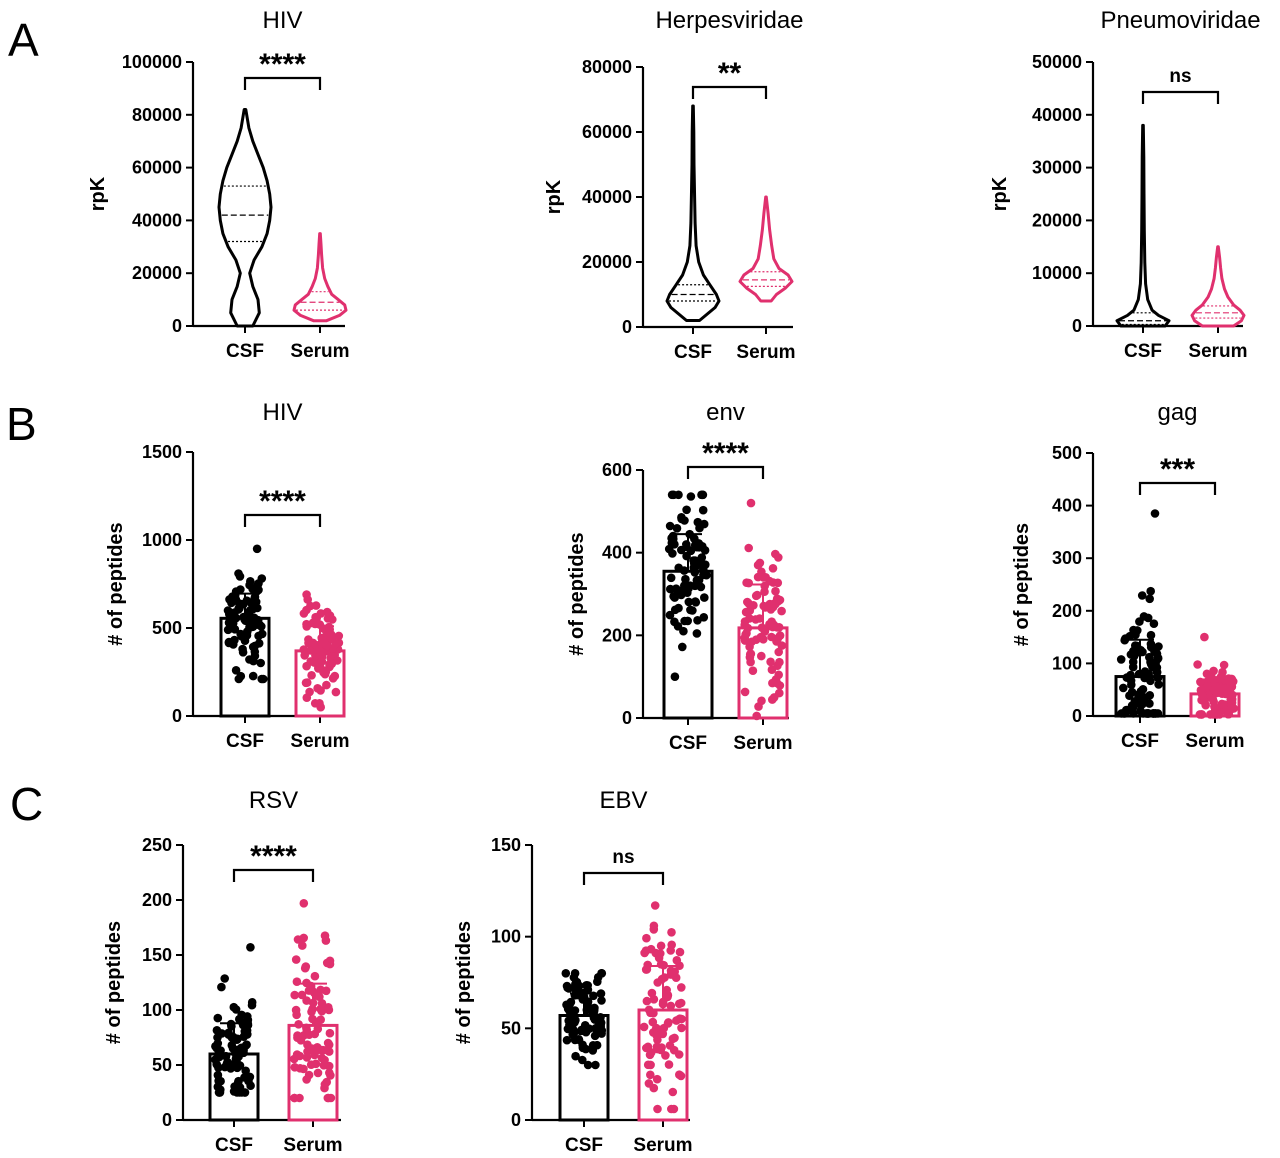 The width and height of the screenshot is (1280, 1158). I want to click on violin-serum, so click(320, 277).